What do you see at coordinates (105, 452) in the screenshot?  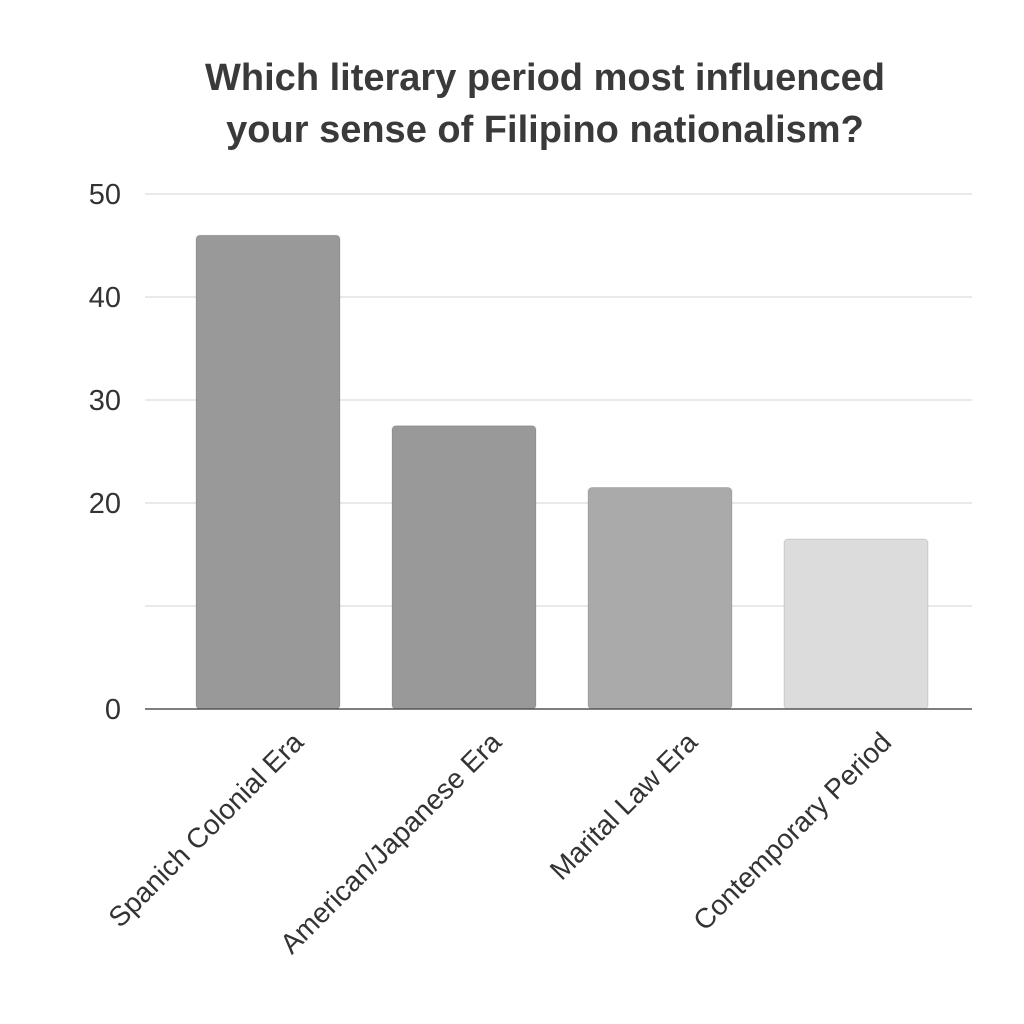 I see `y-tick-labels: 0 20 30 40 50` at bounding box center [105, 452].